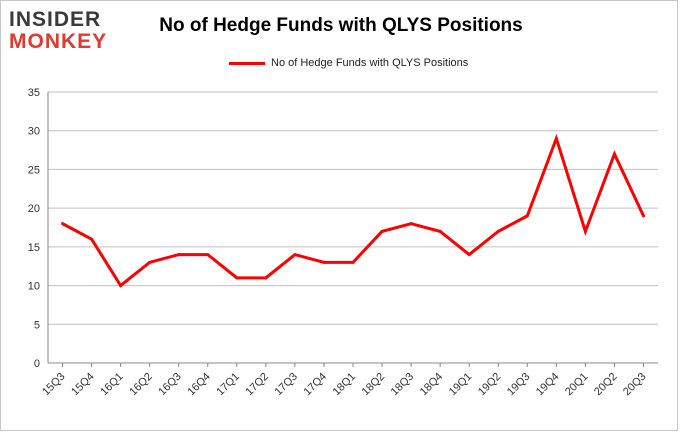 The height and width of the screenshot is (433, 680). Describe the element at coordinates (374, 385) in the screenshot. I see `x-tick-label: 18Q2` at that location.